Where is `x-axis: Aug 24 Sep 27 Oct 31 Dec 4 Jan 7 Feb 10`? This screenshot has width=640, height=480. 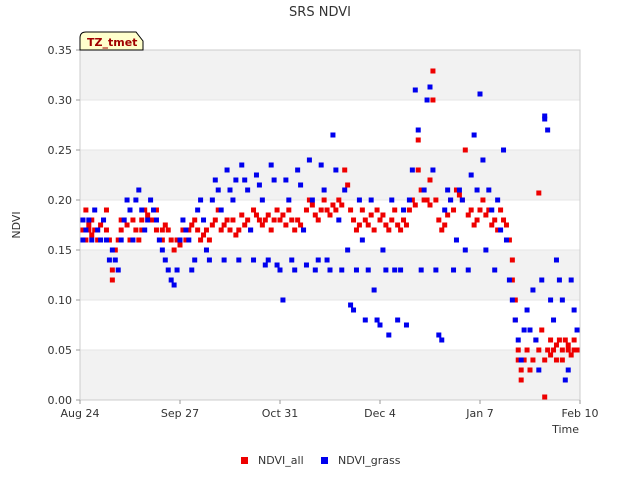 x-axis: Aug 24 Sep 27 Oct 31 Dec 4 Jan 7 Feb 10 is located at coordinates (329, 410).